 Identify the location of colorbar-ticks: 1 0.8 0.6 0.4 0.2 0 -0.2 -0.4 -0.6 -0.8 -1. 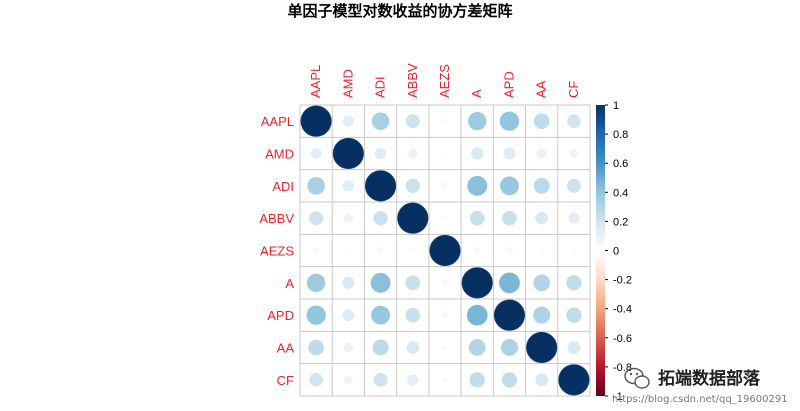
(618, 251).